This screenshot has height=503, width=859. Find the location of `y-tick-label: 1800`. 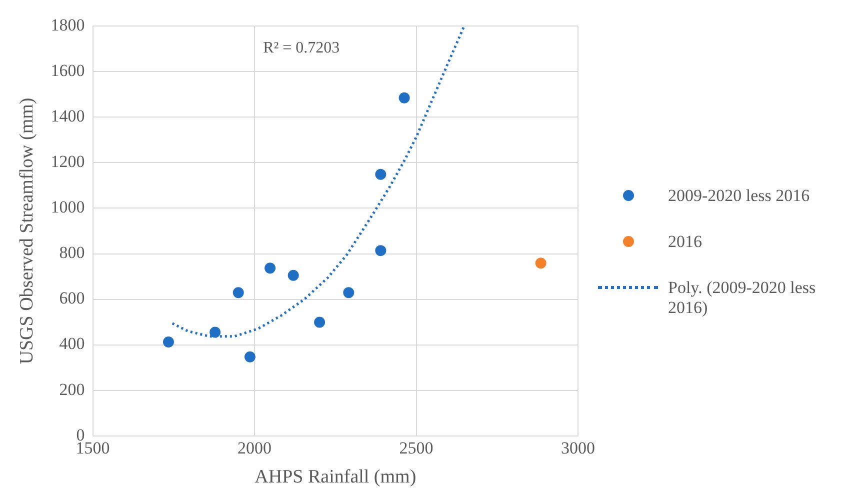

y-tick-label: 1800 is located at coordinates (67, 25).